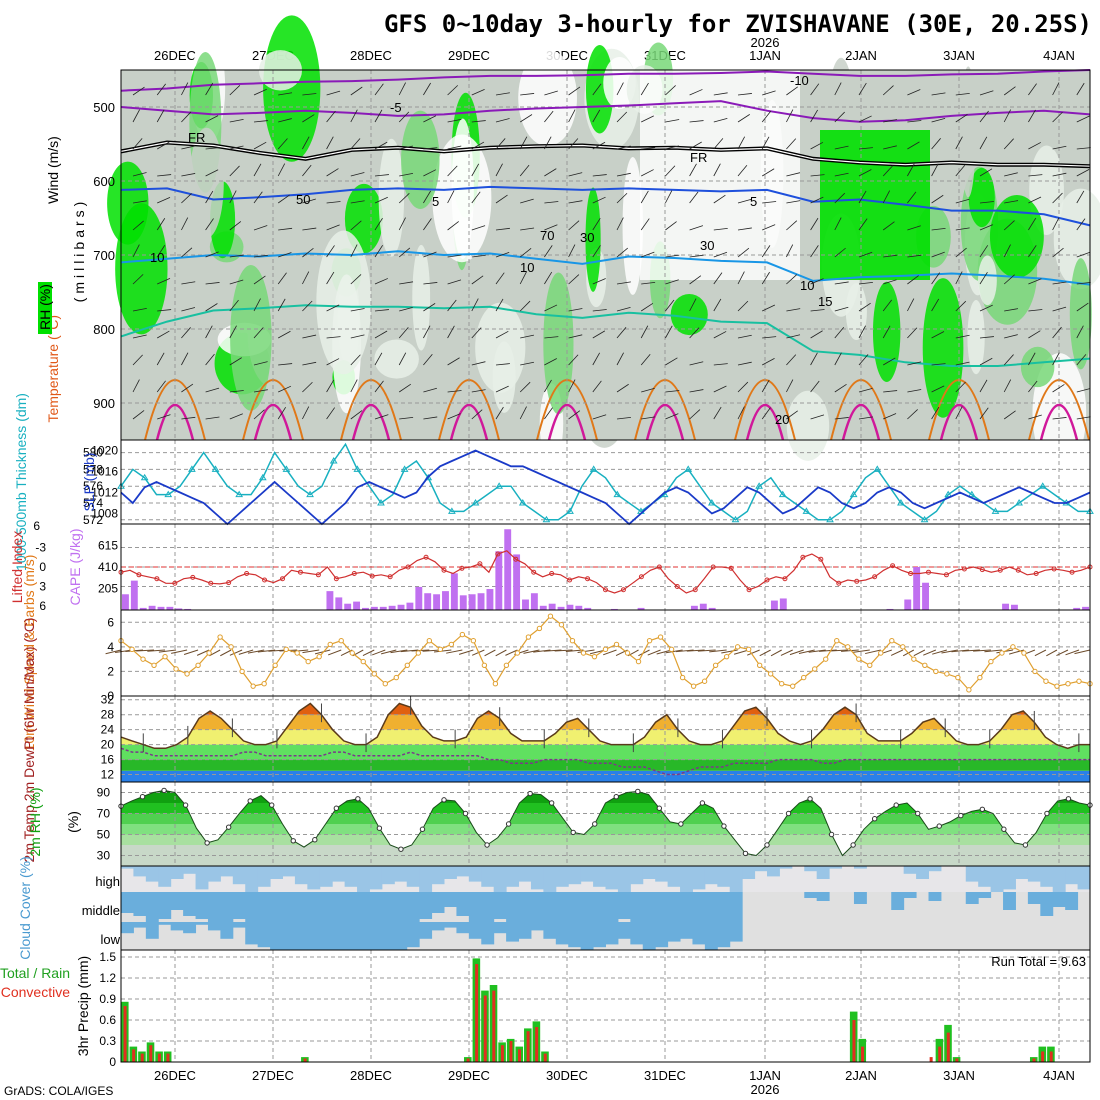 The image size is (1100, 1100). What do you see at coordinates (765, 1075) in the screenshot?
I see `bottom-date-label: 1JAN` at bounding box center [765, 1075].